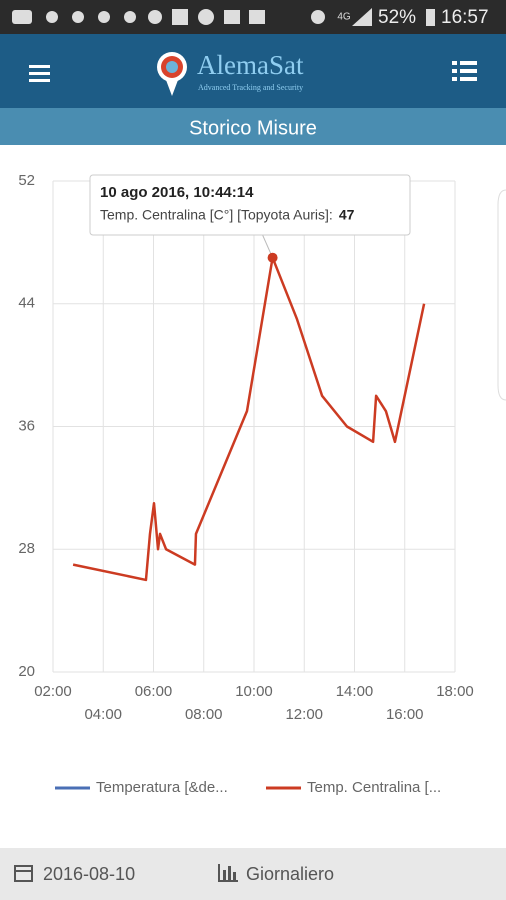 This screenshot has width=506, height=900. I want to click on tooltip-value: 47, so click(347, 215).